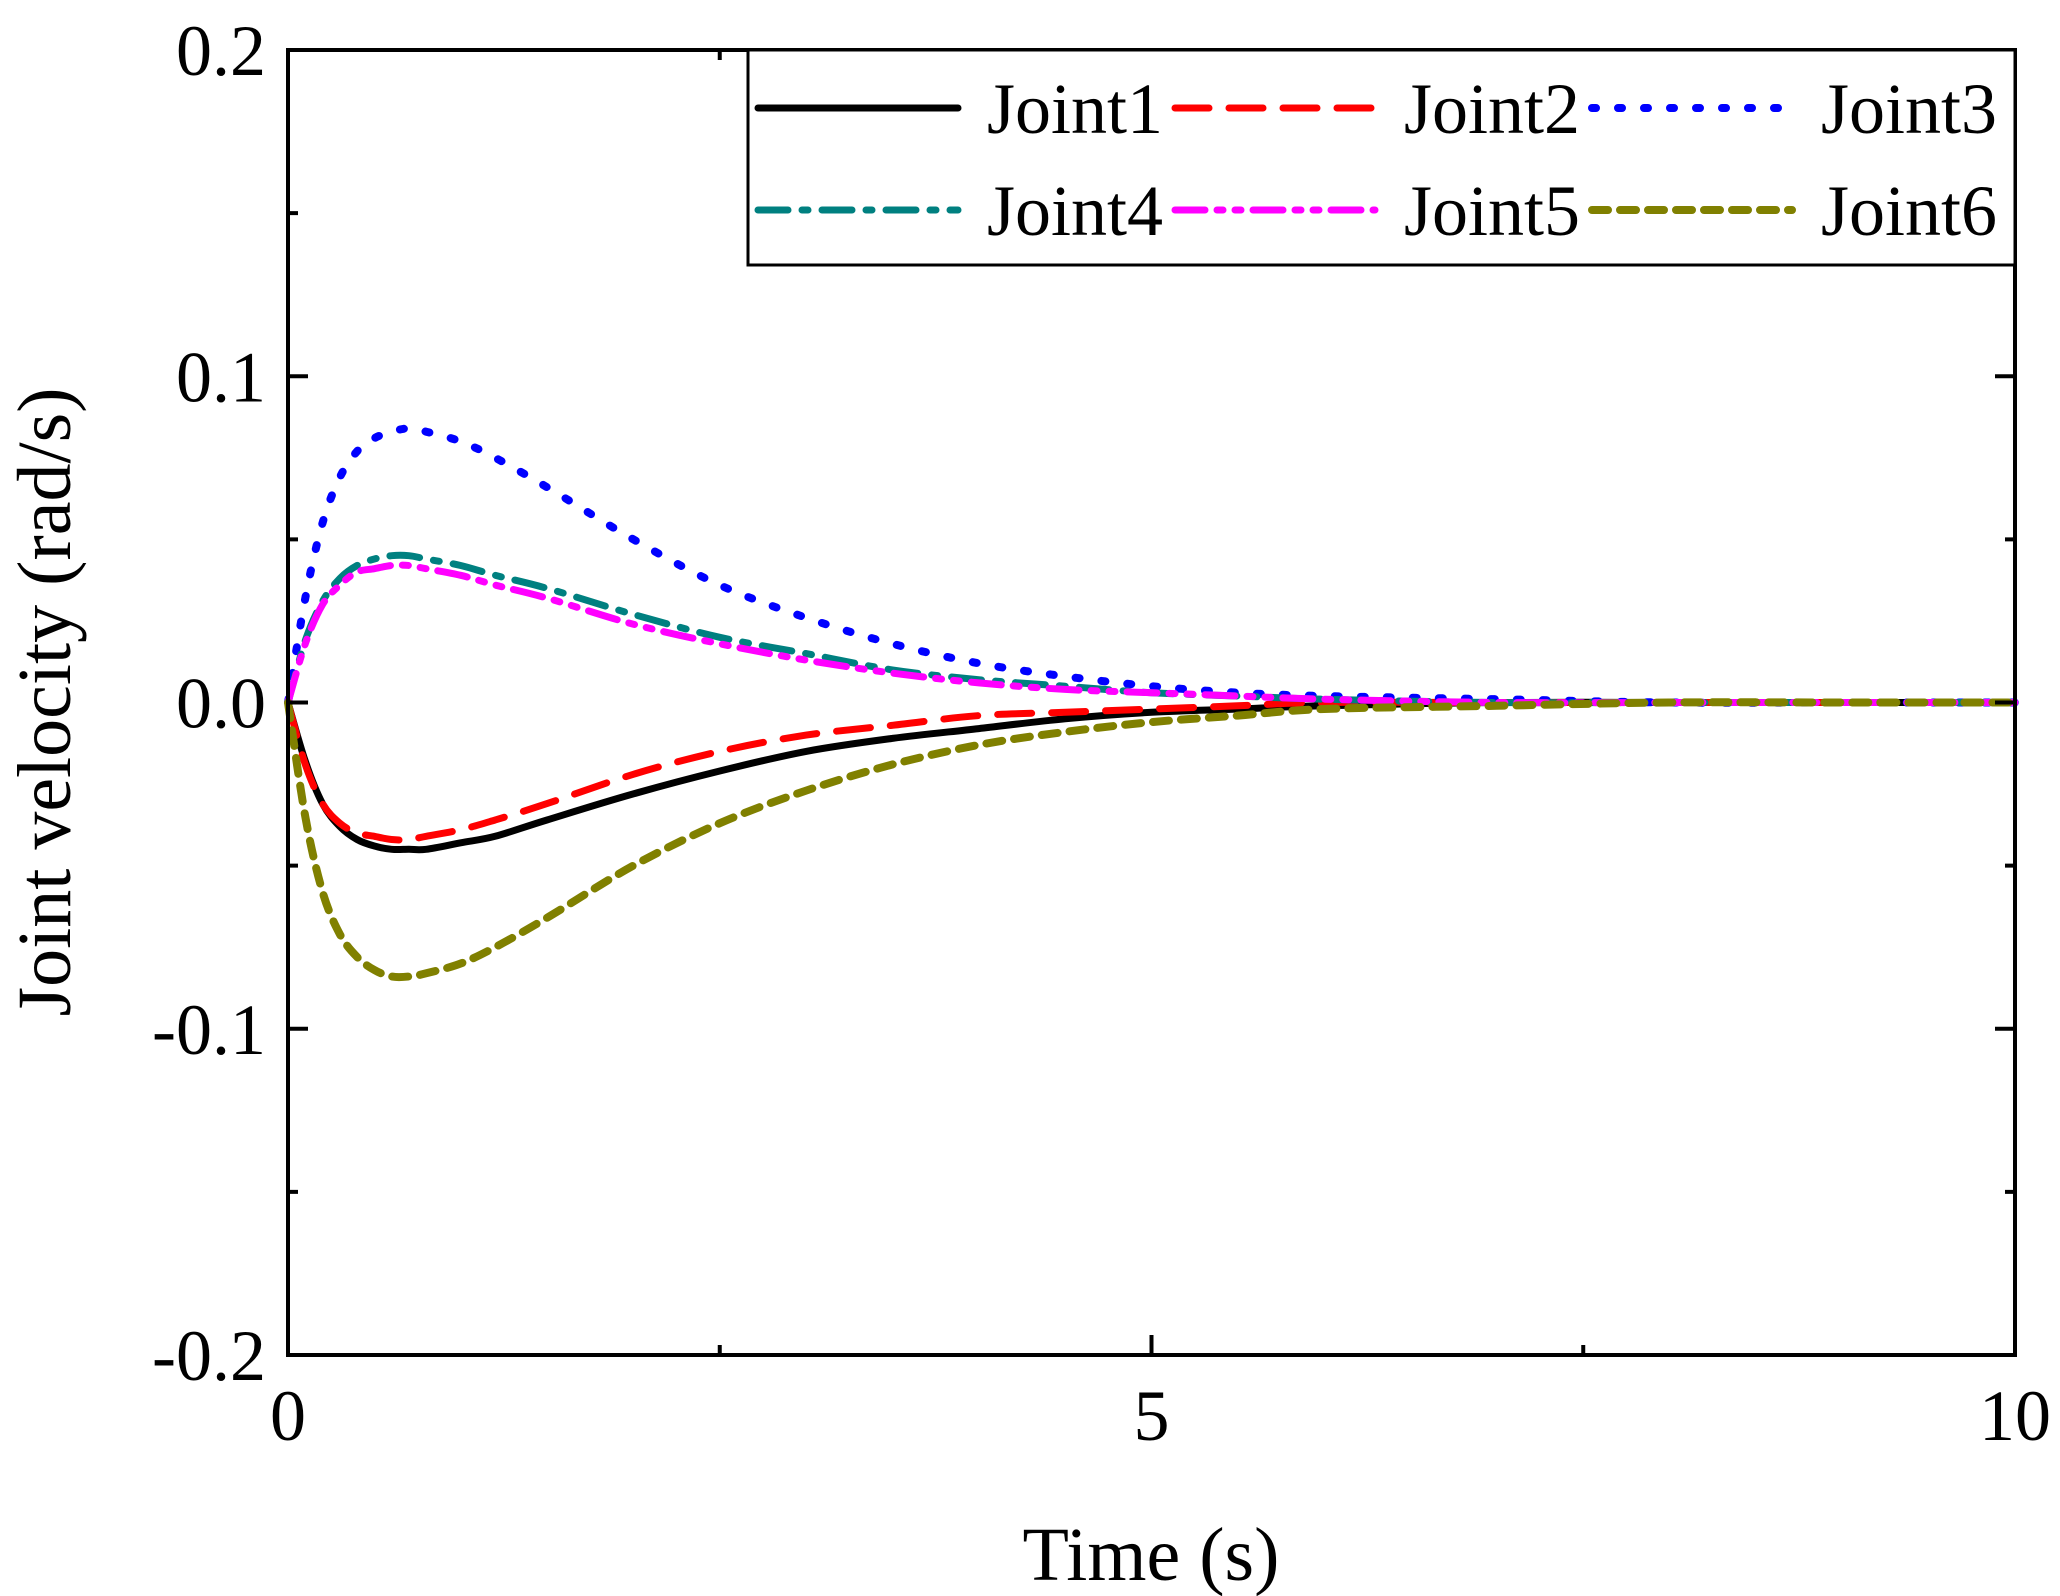  What do you see at coordinates (1909, 211) in the screenshot?
I see `legend-label-joint6: Joint6` at bounding box center [1909, 211].